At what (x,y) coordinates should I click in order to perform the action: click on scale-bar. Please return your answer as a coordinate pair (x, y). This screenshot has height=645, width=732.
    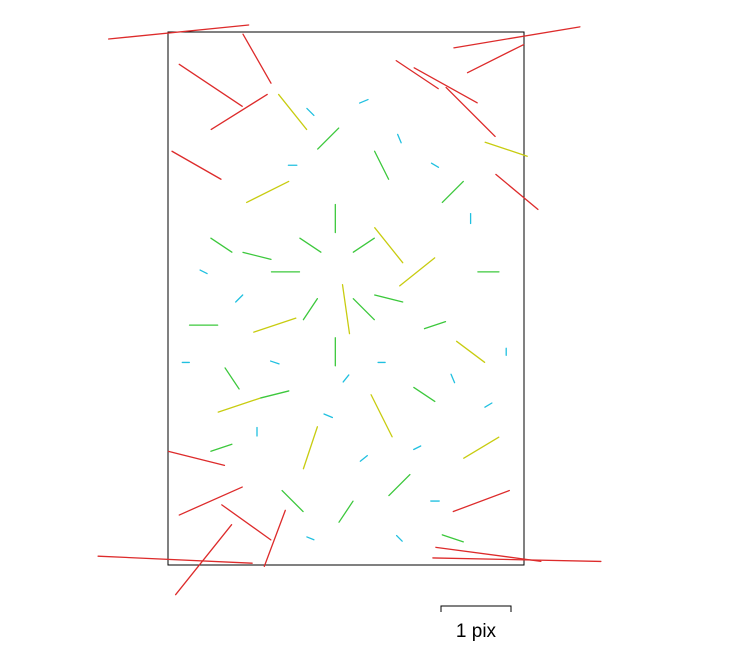
    Looking at the image, I should click on (476, 608).